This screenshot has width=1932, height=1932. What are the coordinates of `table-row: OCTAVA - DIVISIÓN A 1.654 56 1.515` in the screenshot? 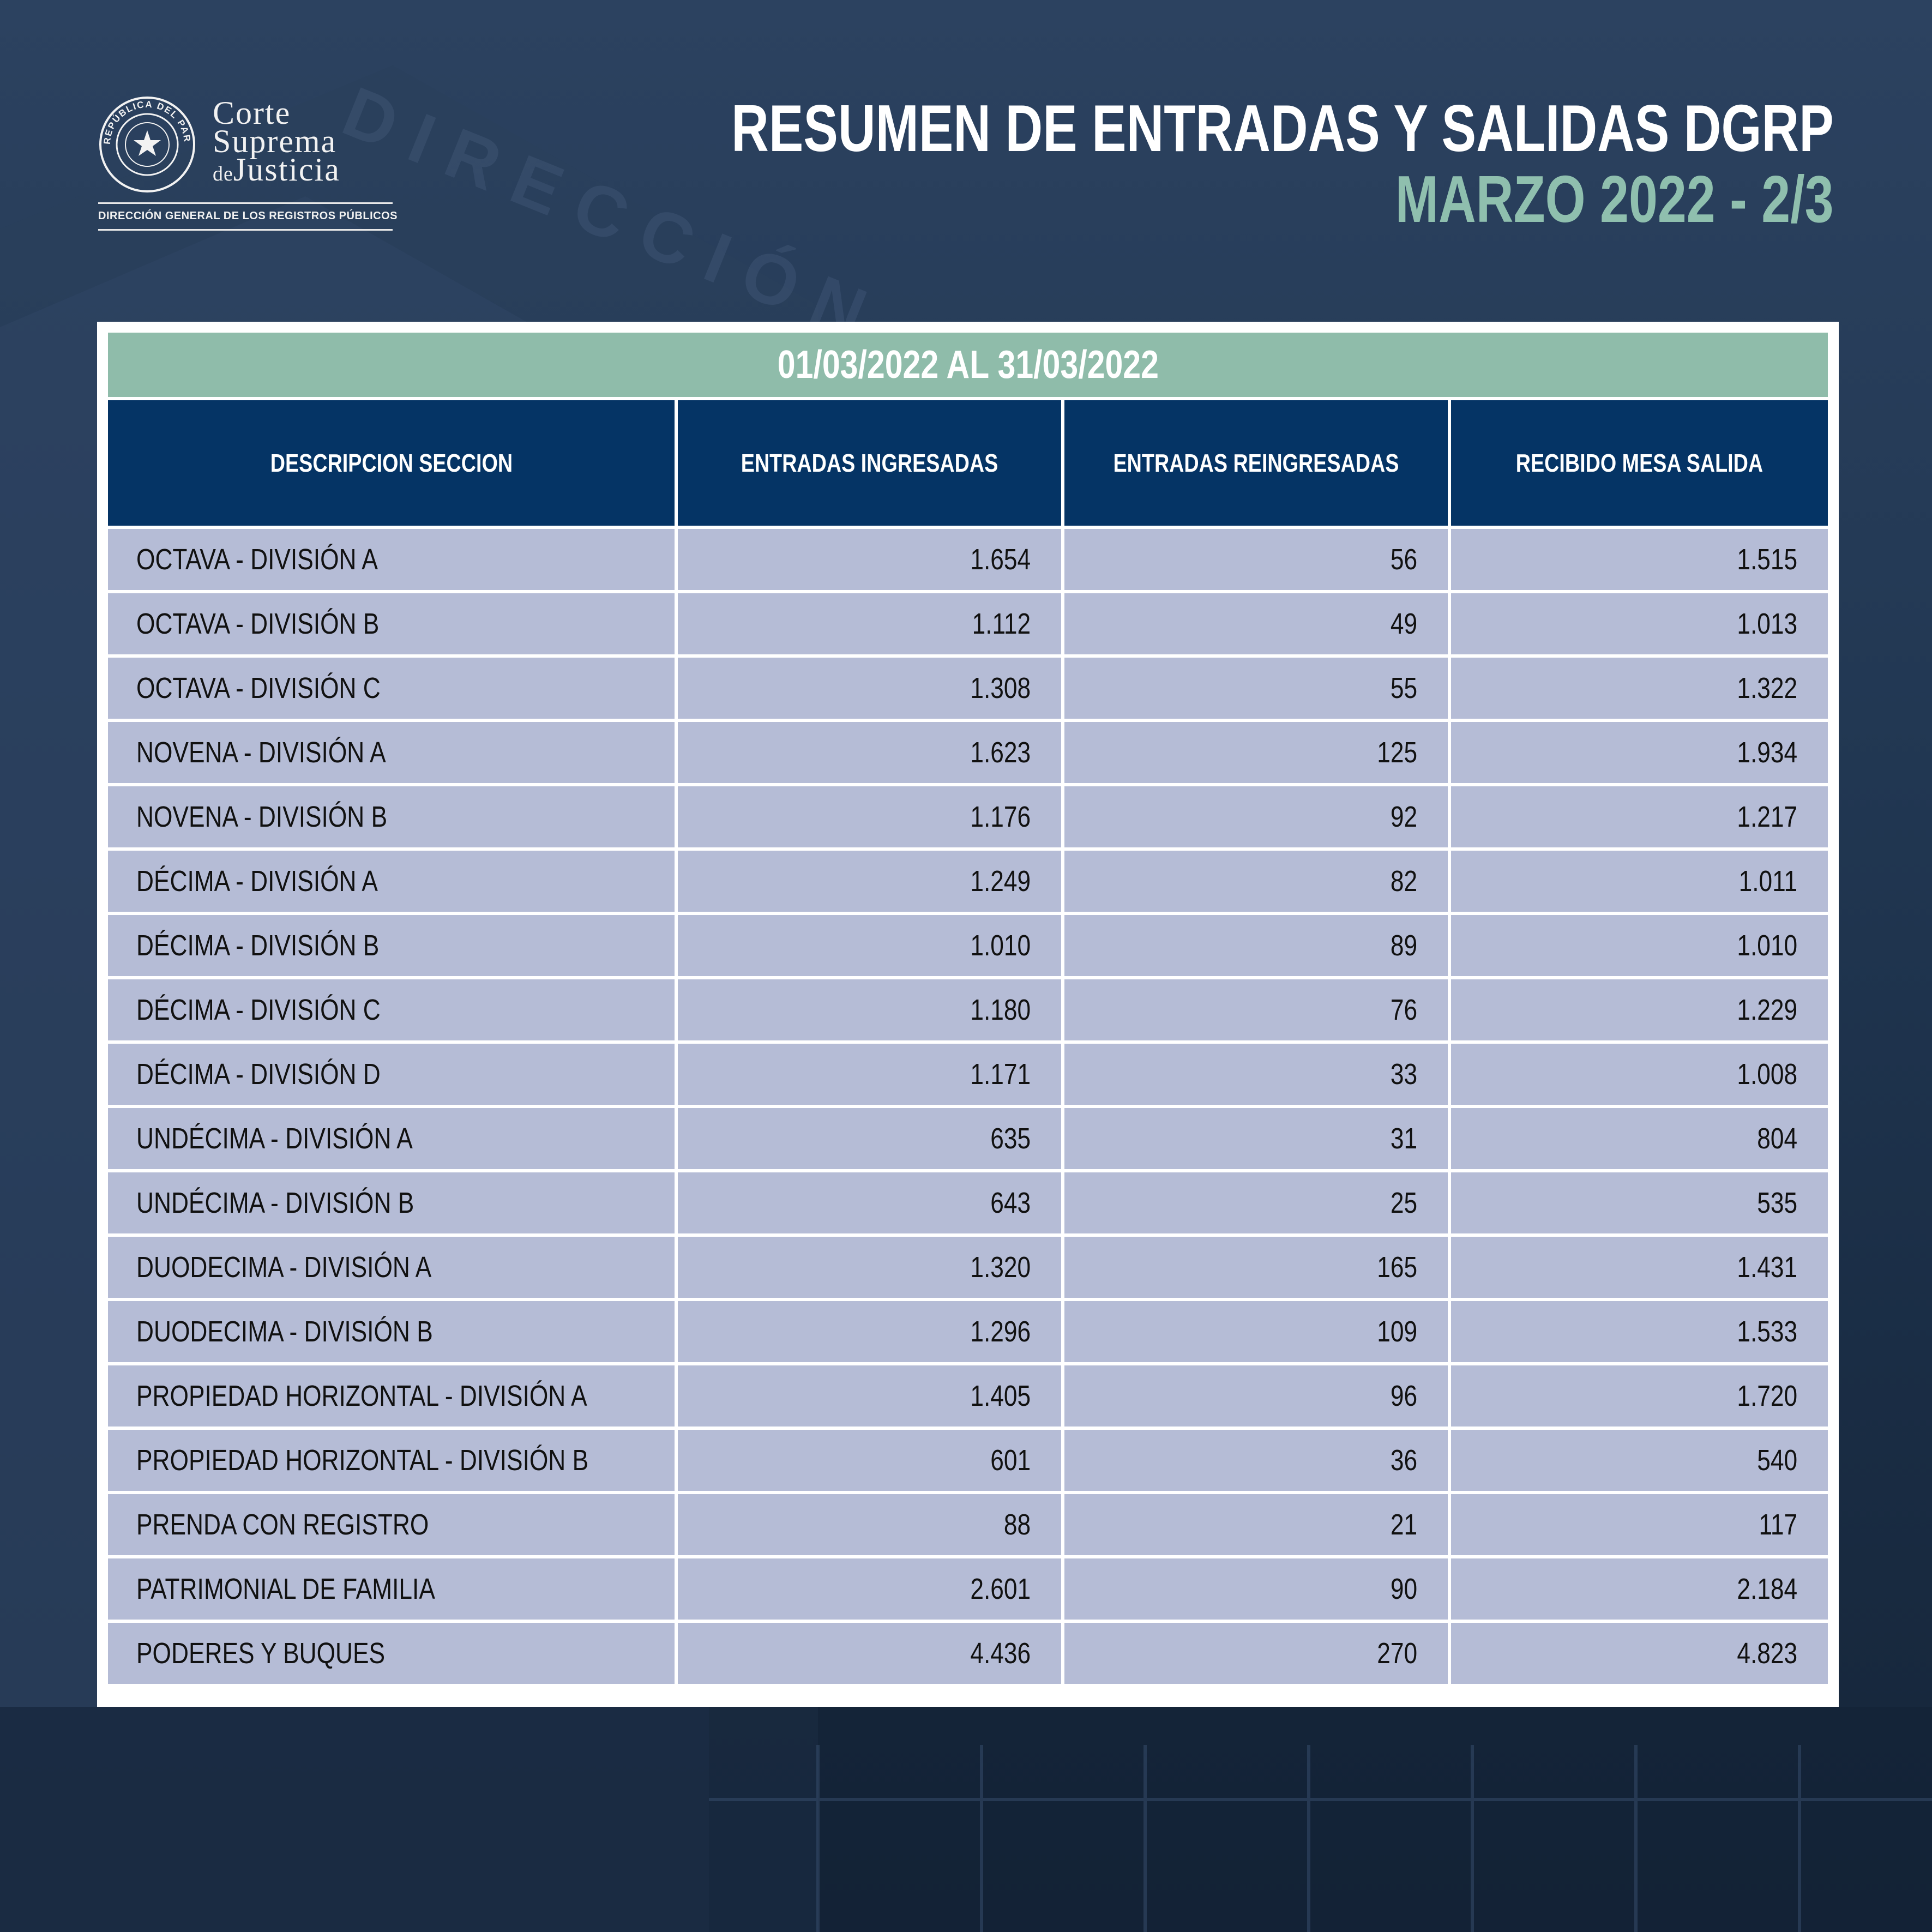 It's located at (968, 560).